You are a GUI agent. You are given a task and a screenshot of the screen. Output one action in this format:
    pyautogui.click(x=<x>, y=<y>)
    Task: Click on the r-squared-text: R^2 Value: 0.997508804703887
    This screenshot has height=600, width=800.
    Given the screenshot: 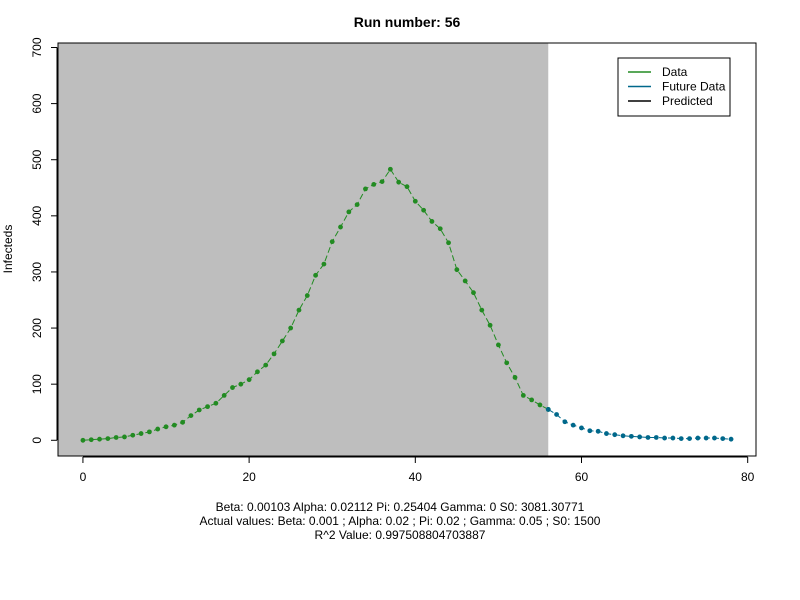 What is the action you would take?
    pyautogui.click(x=400, y=535)
    